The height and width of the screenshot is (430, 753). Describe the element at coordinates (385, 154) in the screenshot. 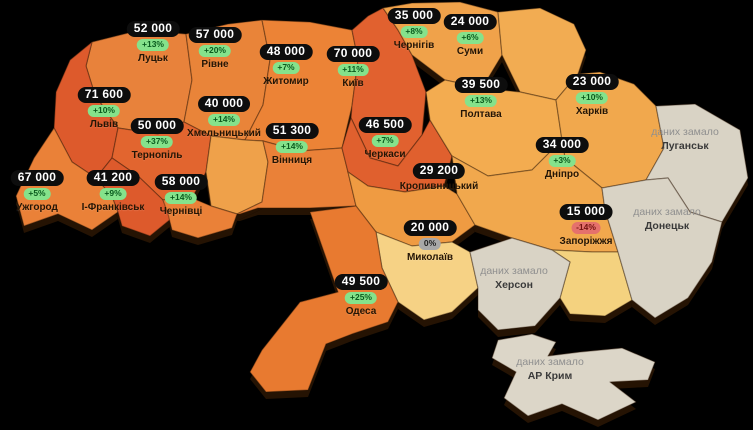

I see `region-name-label: Черкаси` at that location.